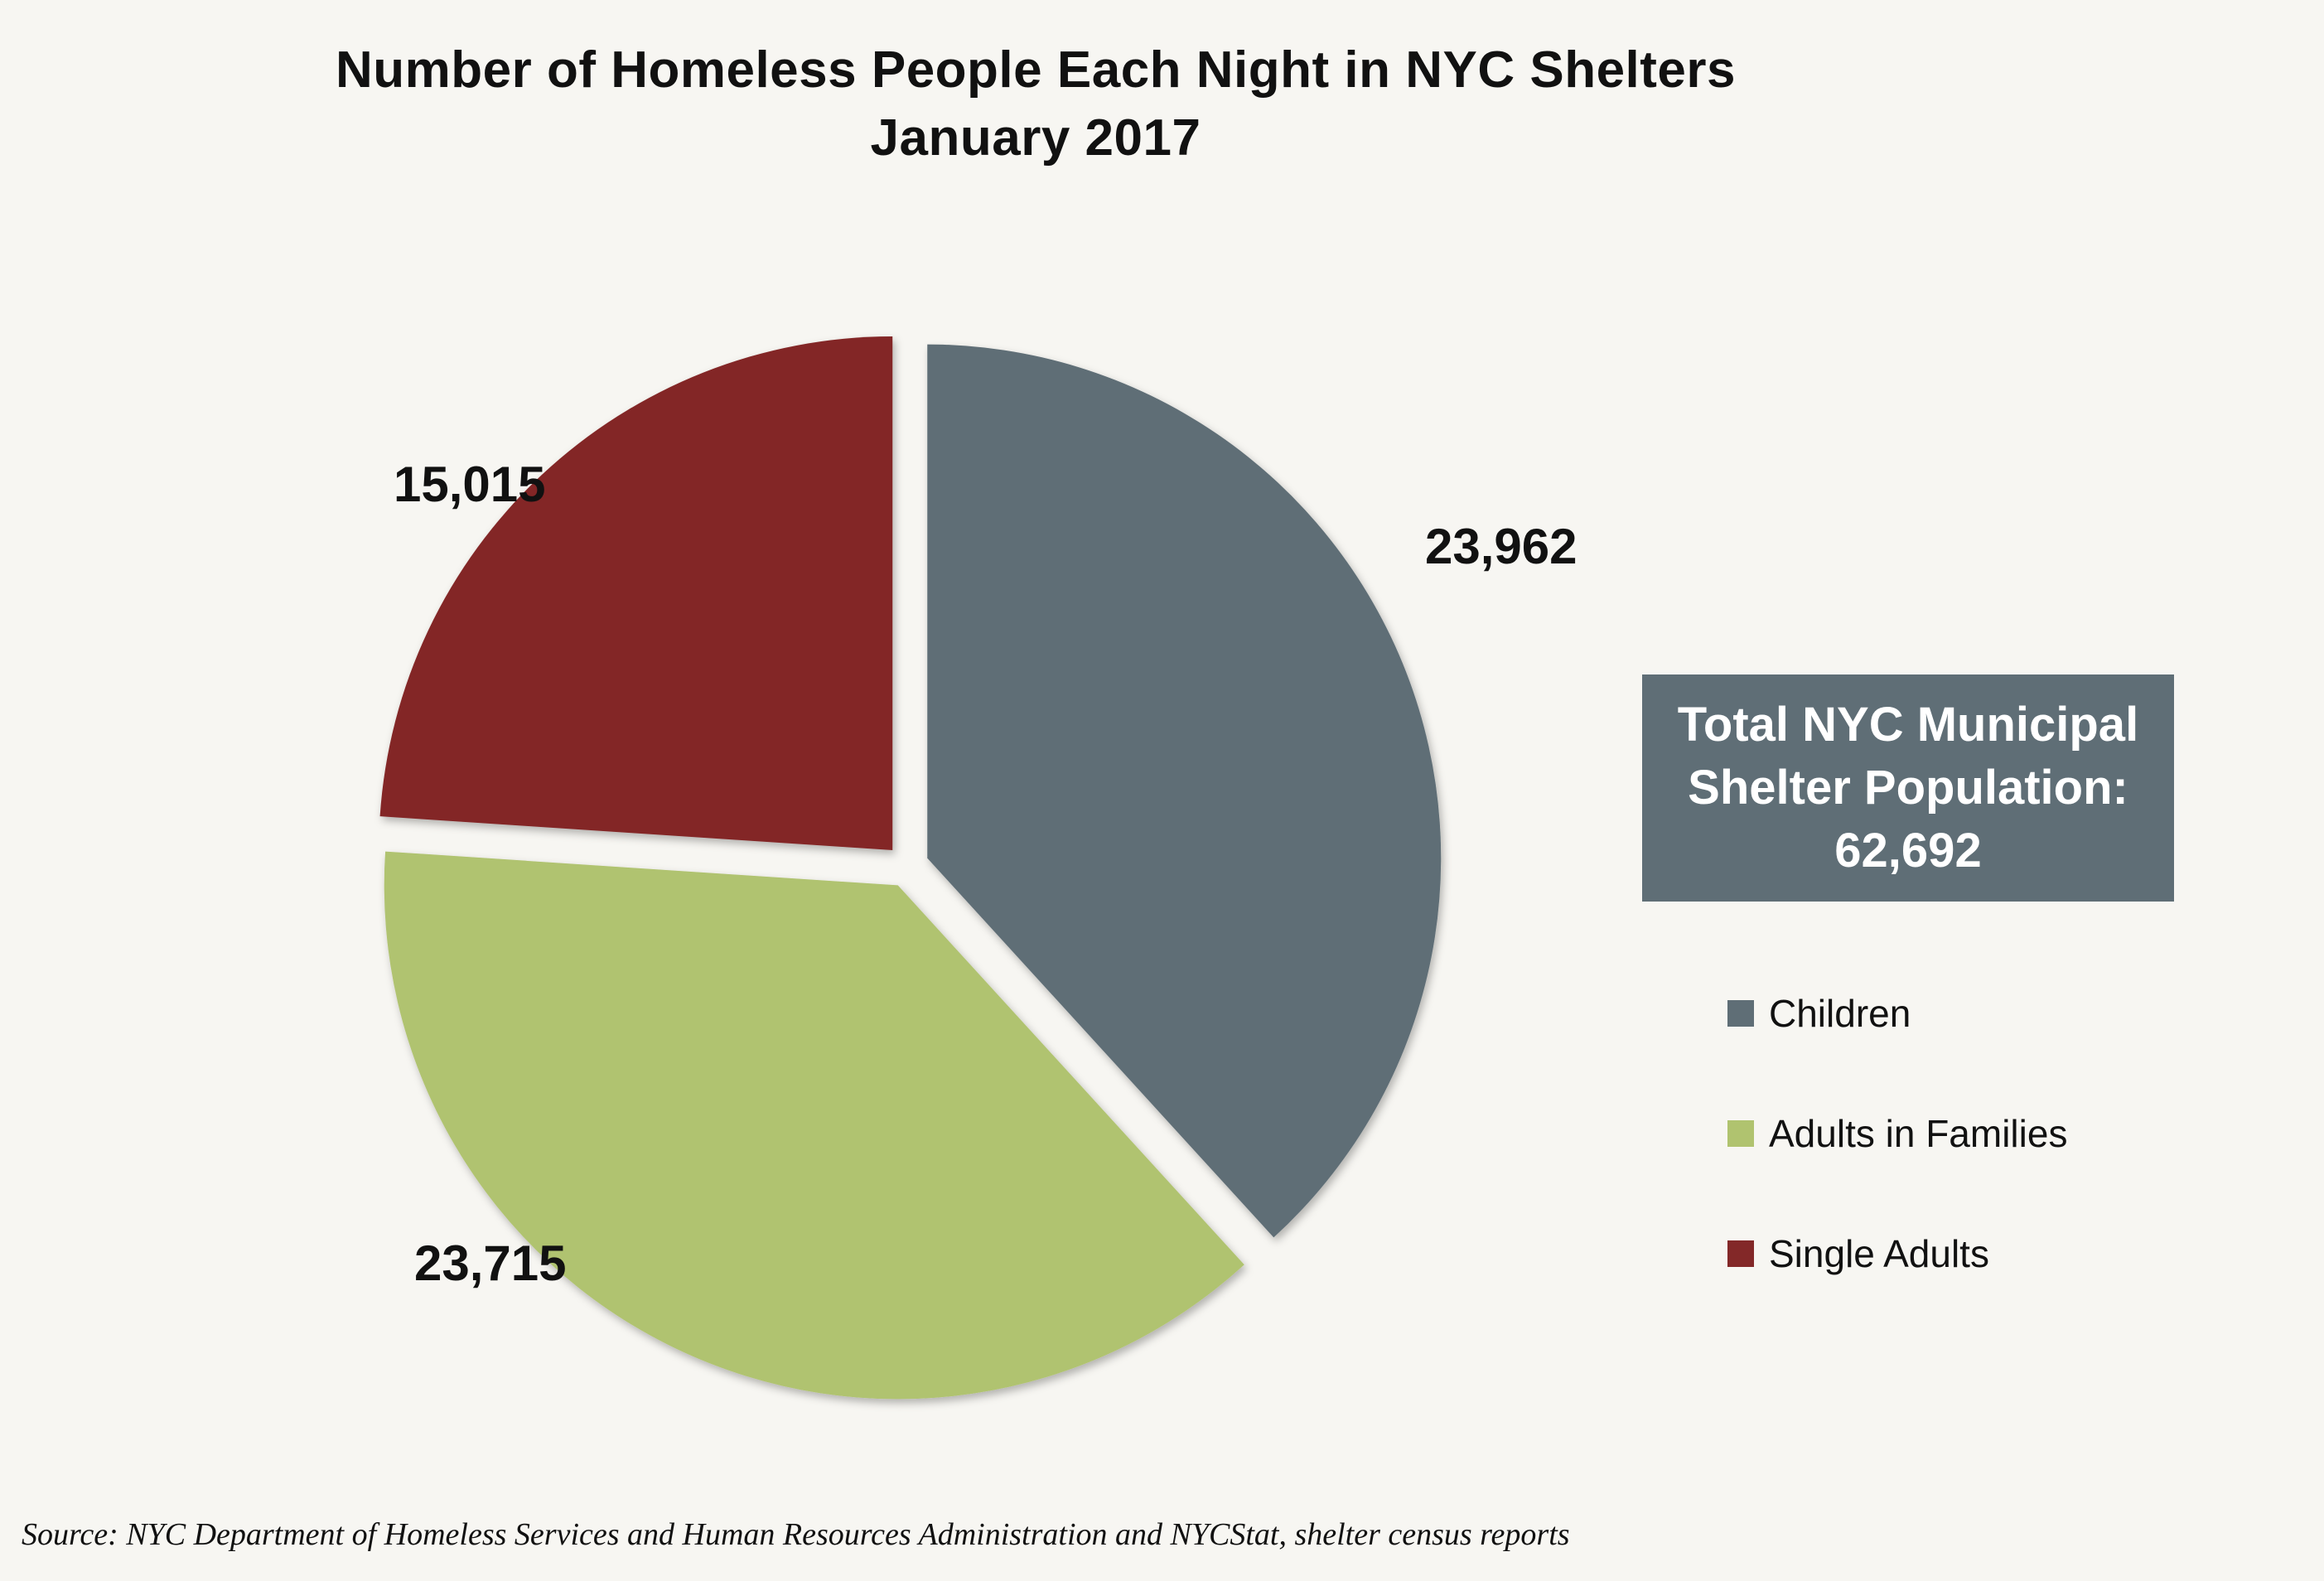 The width and height of the screenshot is (2324, 1581). What do you see at coordinates (1741, 1253) in the screenshot?
I see `legend-swatch-single-adults` at bounding box center [1741, 1253].